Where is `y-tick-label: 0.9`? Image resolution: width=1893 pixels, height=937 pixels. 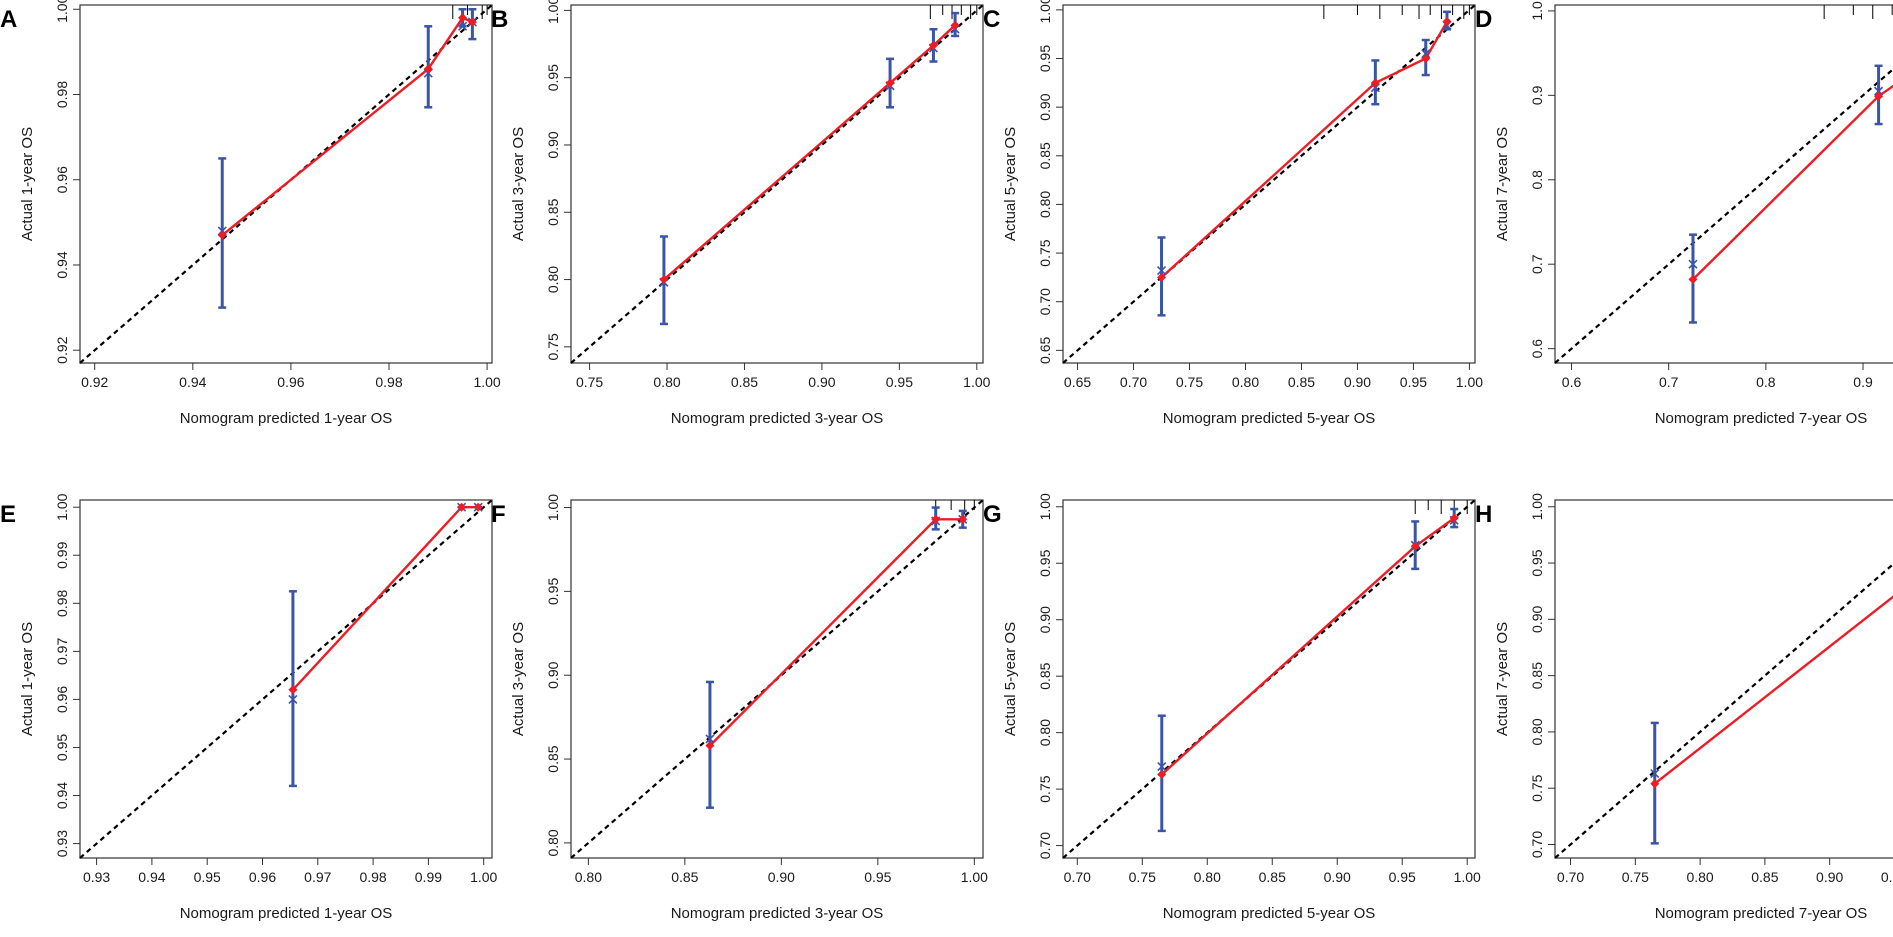
y-tick-label: 0.9 is located at coordinates (1537, 95).